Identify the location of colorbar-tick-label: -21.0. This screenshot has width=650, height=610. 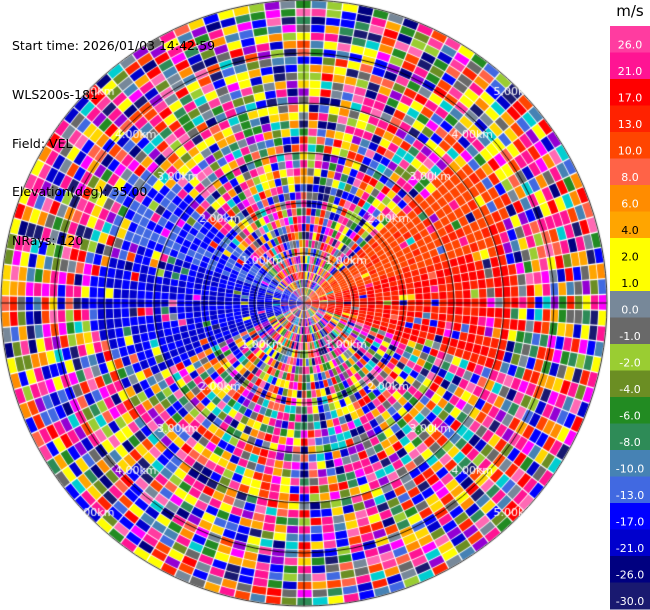
(630, 548).